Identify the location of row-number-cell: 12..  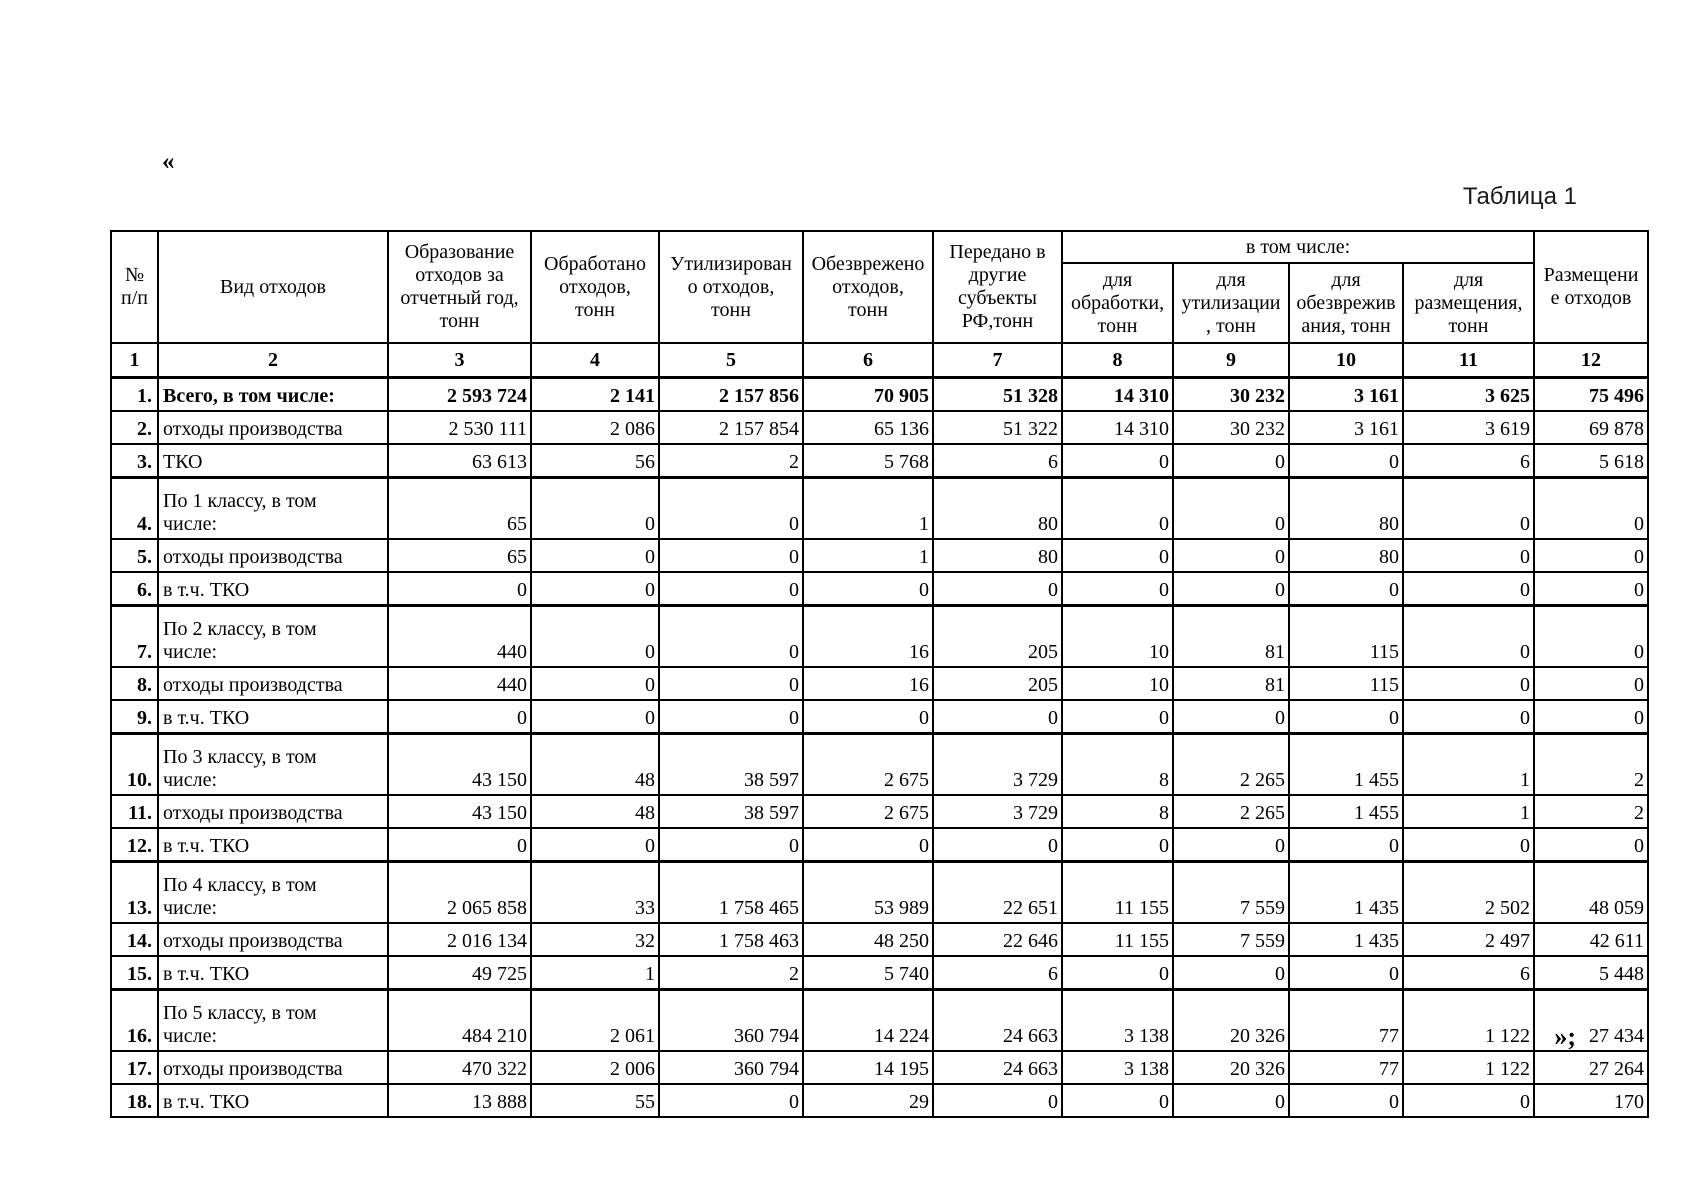
(134, 845).